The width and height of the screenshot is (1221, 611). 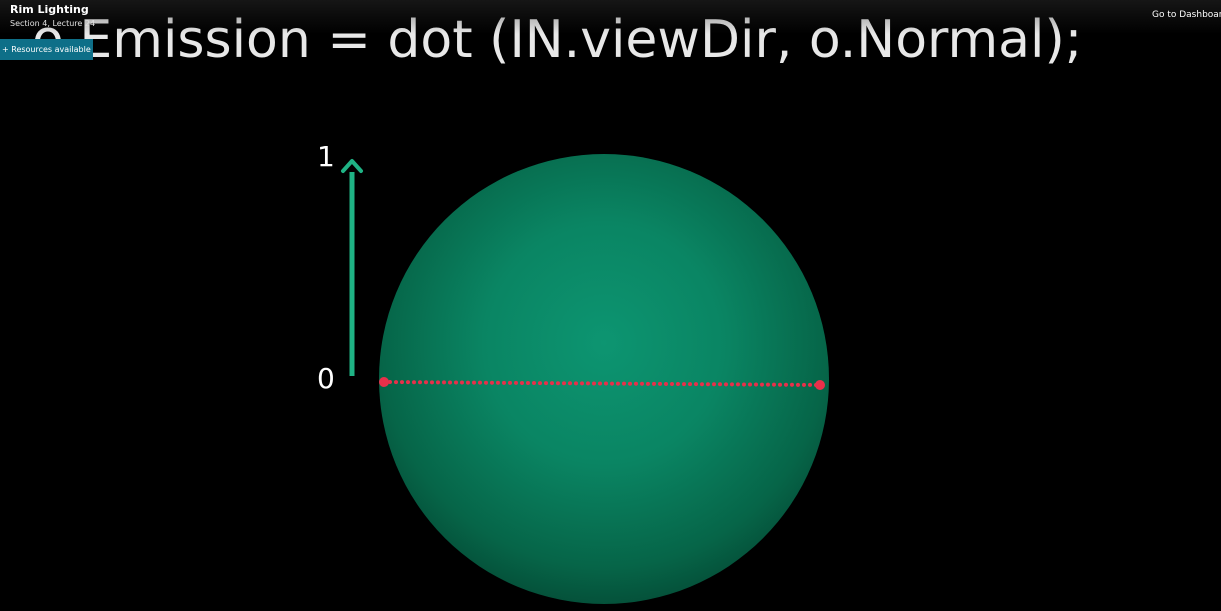 I want to click on axis-label-top: 1, so click(x=326, y=156).